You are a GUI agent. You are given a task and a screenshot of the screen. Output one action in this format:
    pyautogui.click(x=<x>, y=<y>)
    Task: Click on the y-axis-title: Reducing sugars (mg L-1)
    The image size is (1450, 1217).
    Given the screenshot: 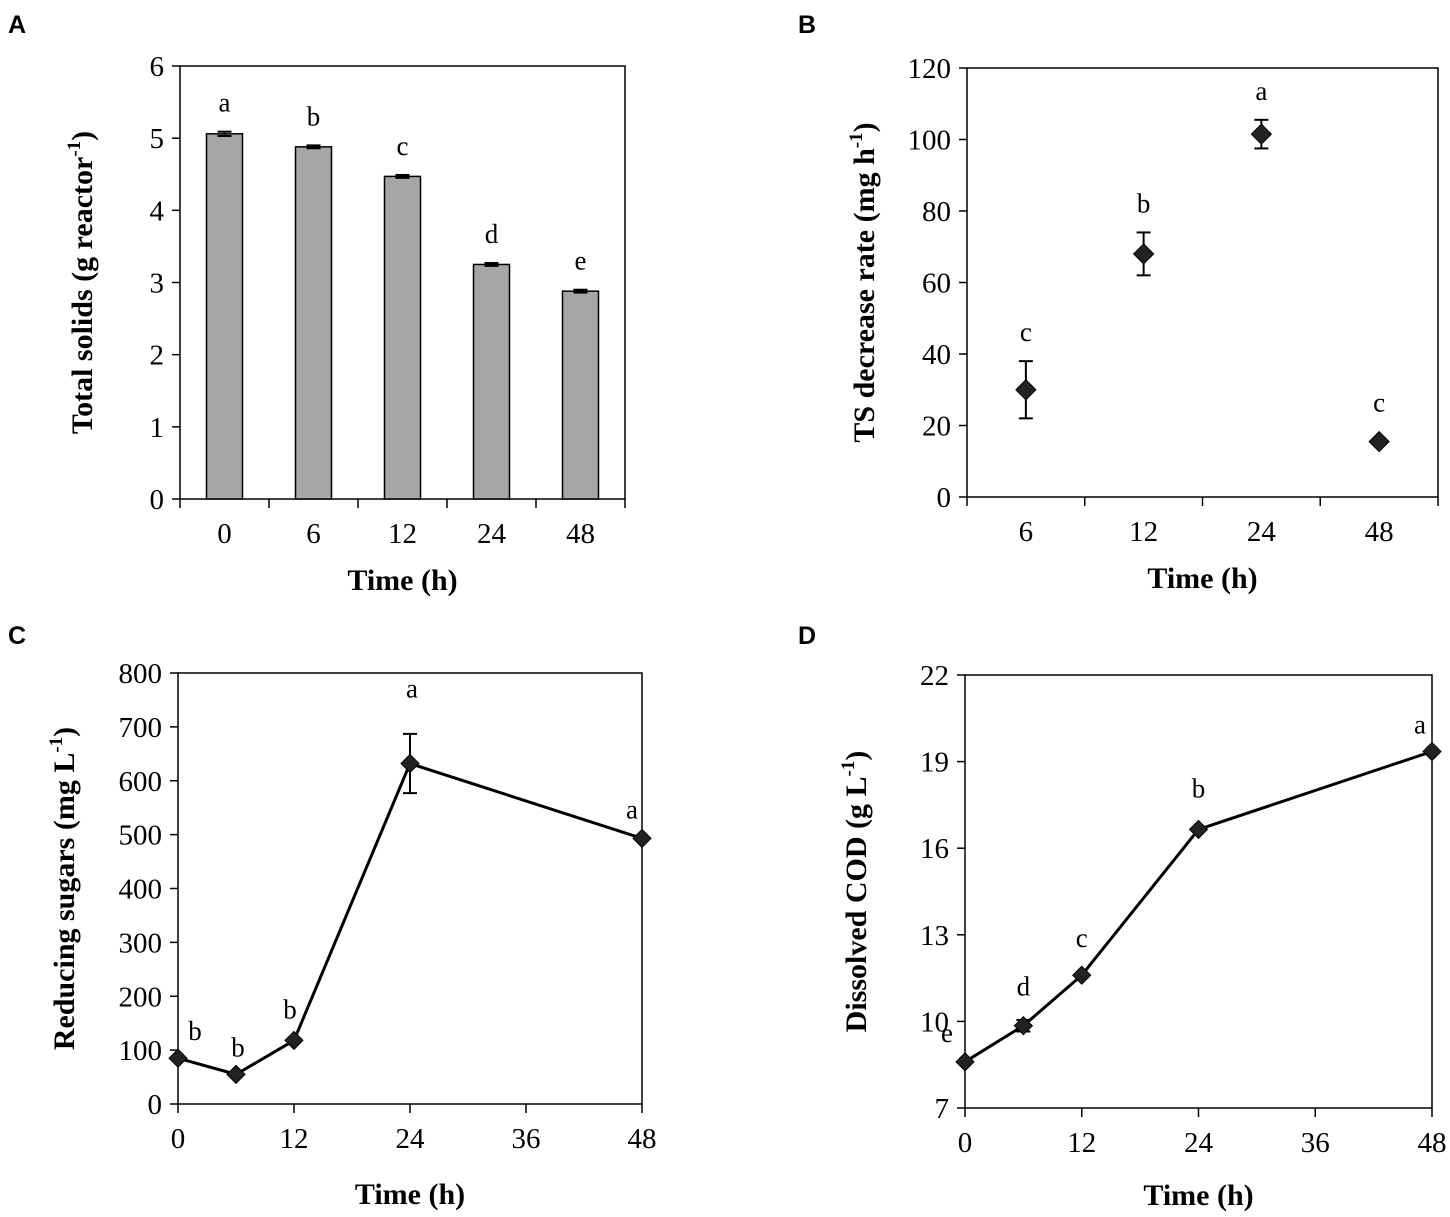 What is the action you would take?
    pyautogui.click(x=63, y=888)
    